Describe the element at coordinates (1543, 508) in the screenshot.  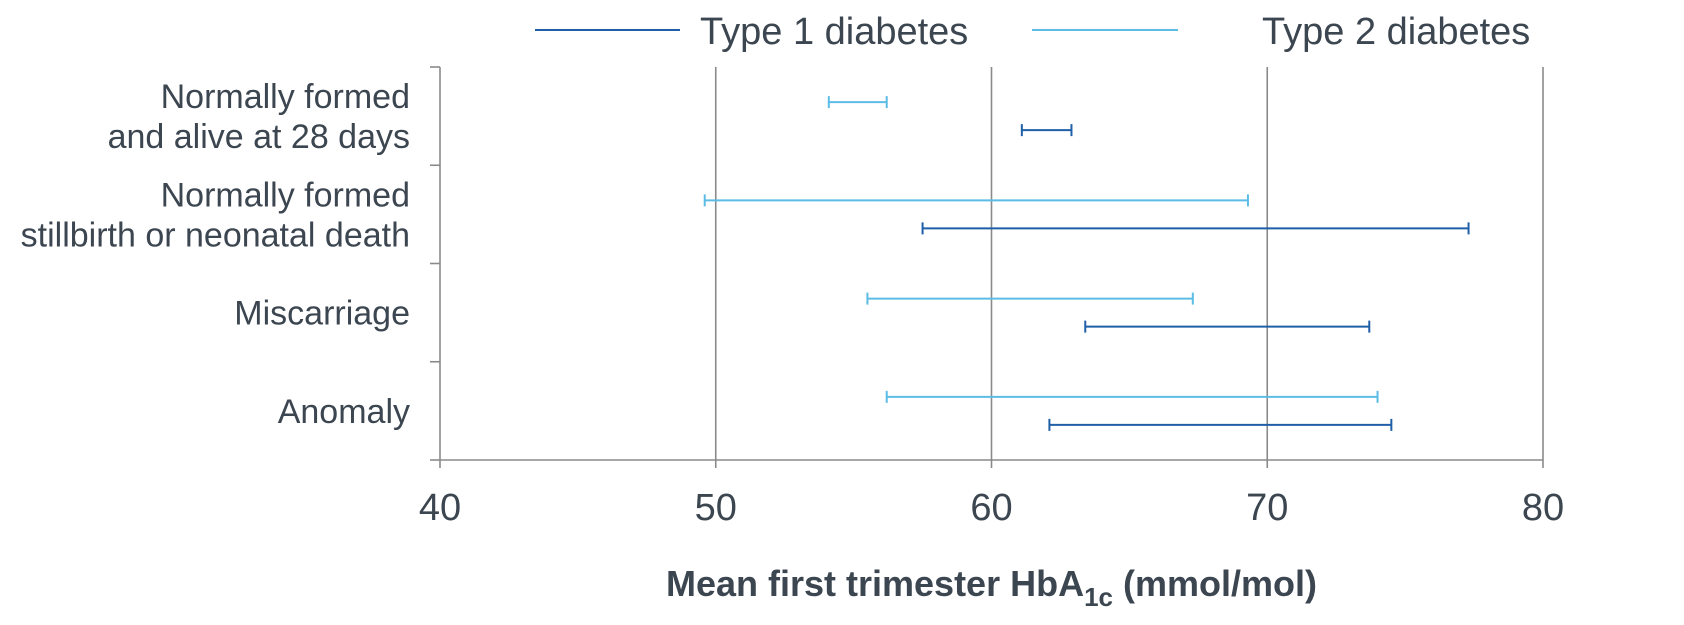
I see `x-tick-label: 80` at that location.